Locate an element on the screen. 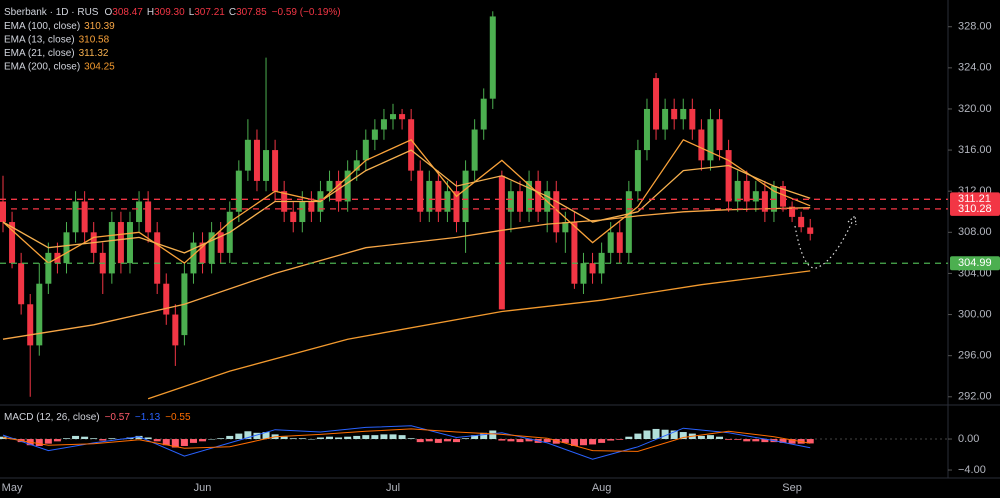 Image resolution: width=1000 pixels, height=498 pixels. y-tick-label: 292.00 is located at coordinates (975, 397).